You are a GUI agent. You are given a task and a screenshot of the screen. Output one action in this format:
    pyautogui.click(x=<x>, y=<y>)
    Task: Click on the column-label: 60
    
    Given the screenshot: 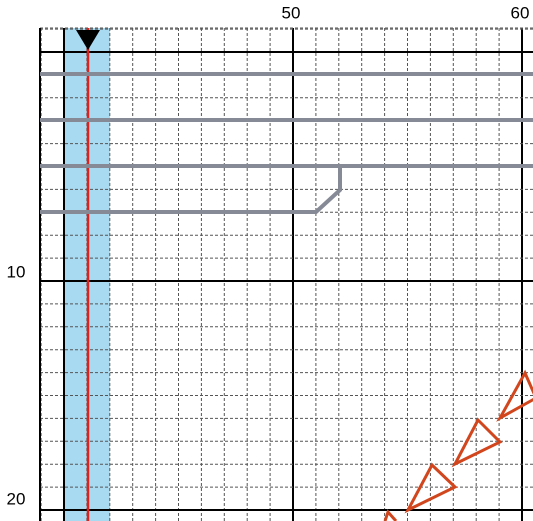 What is the action you would take?
    pyautogui.click(x=520, y=12)
    